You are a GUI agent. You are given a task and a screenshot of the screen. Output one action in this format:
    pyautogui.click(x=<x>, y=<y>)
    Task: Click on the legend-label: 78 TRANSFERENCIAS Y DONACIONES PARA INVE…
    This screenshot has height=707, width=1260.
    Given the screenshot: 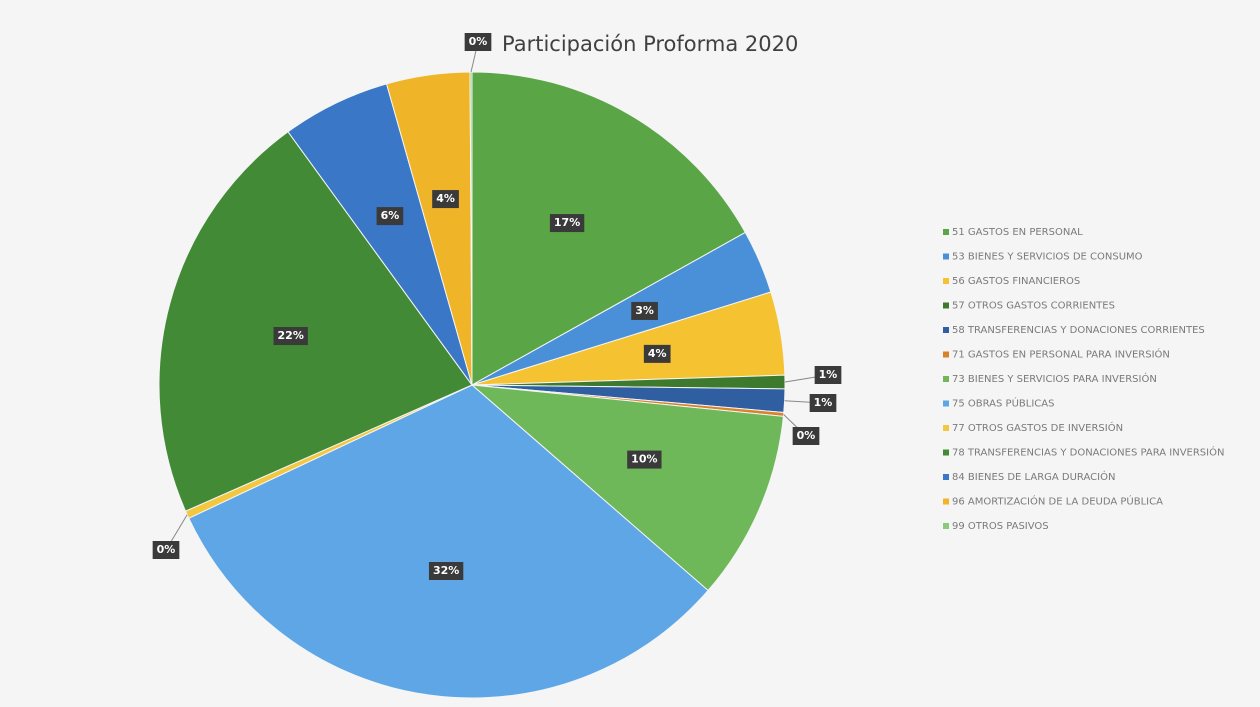 What is the action you would take?
    pyautogui.click(x=1088, y=452)
    